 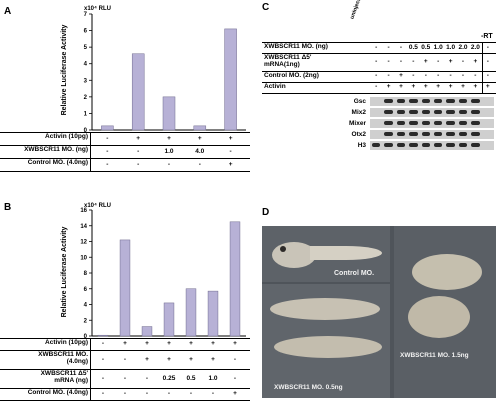 What do you see at coordinates (86, 274) in the screenshot?
I see `panel-b-y-tick-label: 8` at bounding box center [86, 274].